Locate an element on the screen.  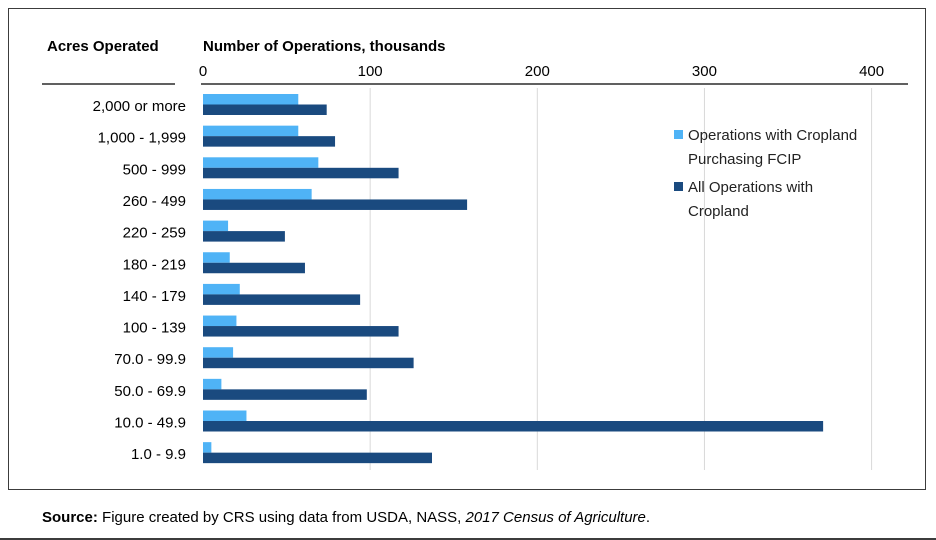
category-label: 1,000 - 1,999 is located at coordinates (142, 138).